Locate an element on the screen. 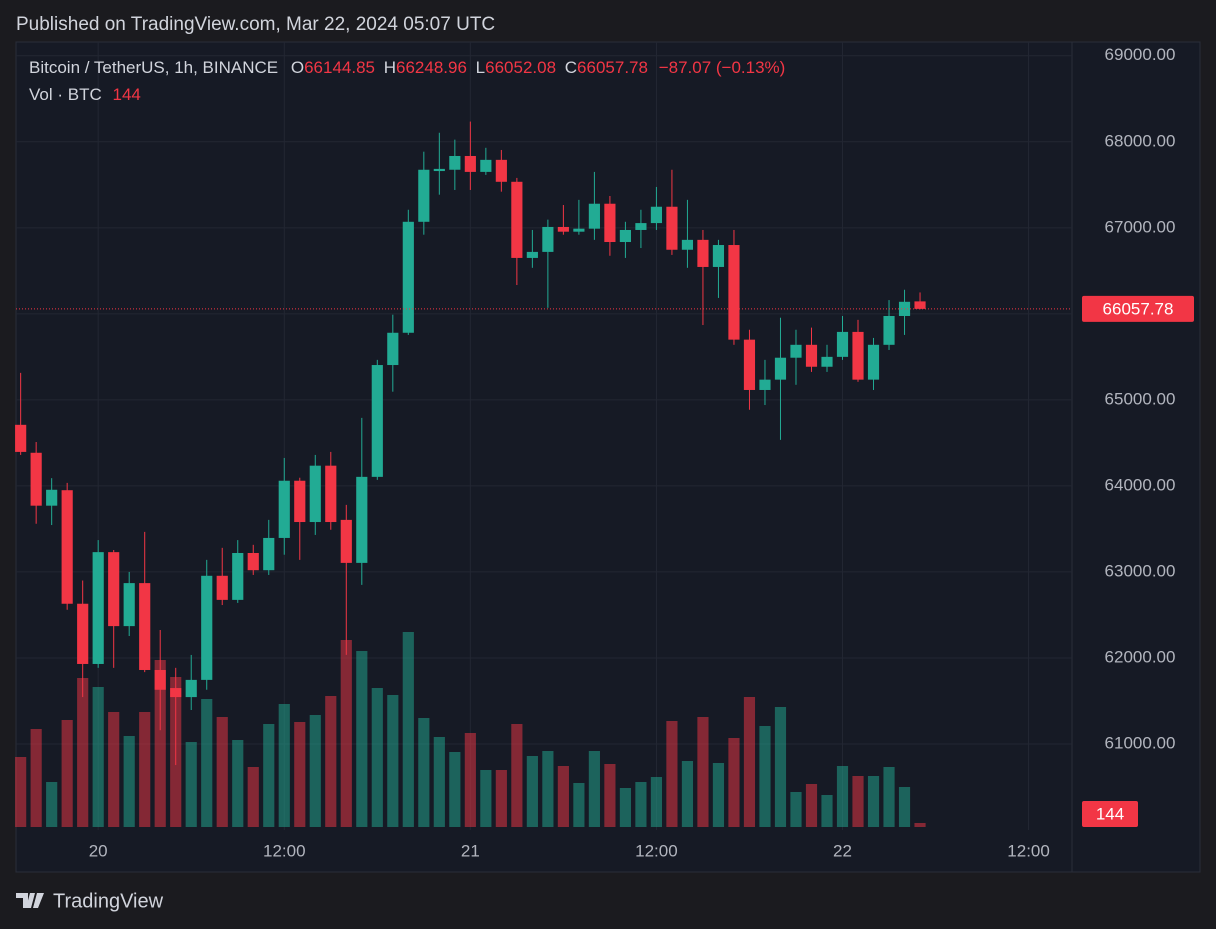 The image size is (1216, 929). logo: TradingView is located at coordinates (90, 901).